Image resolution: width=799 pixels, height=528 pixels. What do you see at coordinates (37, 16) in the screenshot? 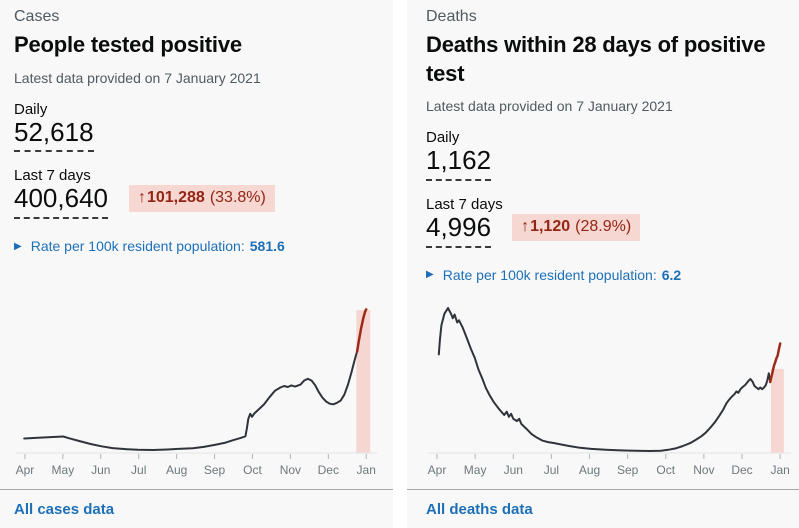
I see `section-label-cases: Cases` at bounding box center [37, 16].